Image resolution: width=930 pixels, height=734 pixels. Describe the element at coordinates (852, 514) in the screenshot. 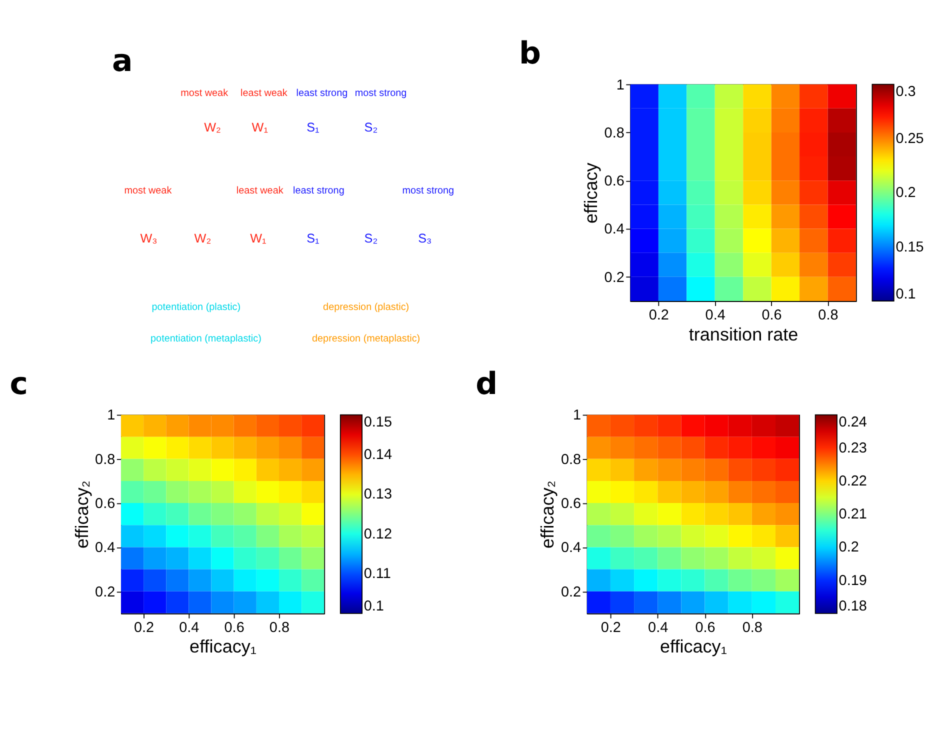

I see `color-bar-label: 0.21` at that location.